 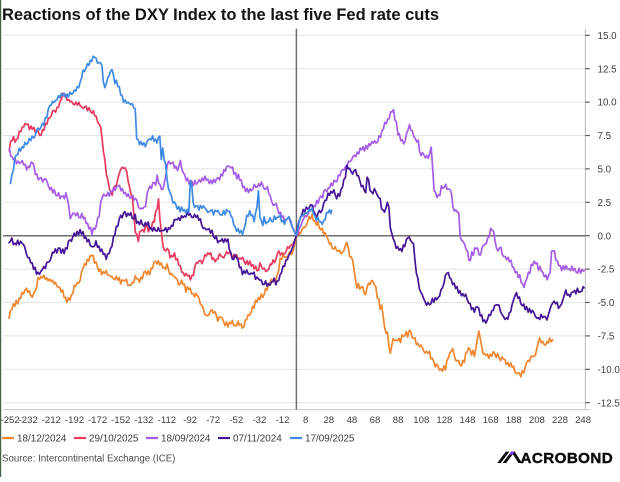 What do you see at coordinates (609, 403) in the screenshot?
I see `svg-text: -12.5` at bounding box center [609, 403].